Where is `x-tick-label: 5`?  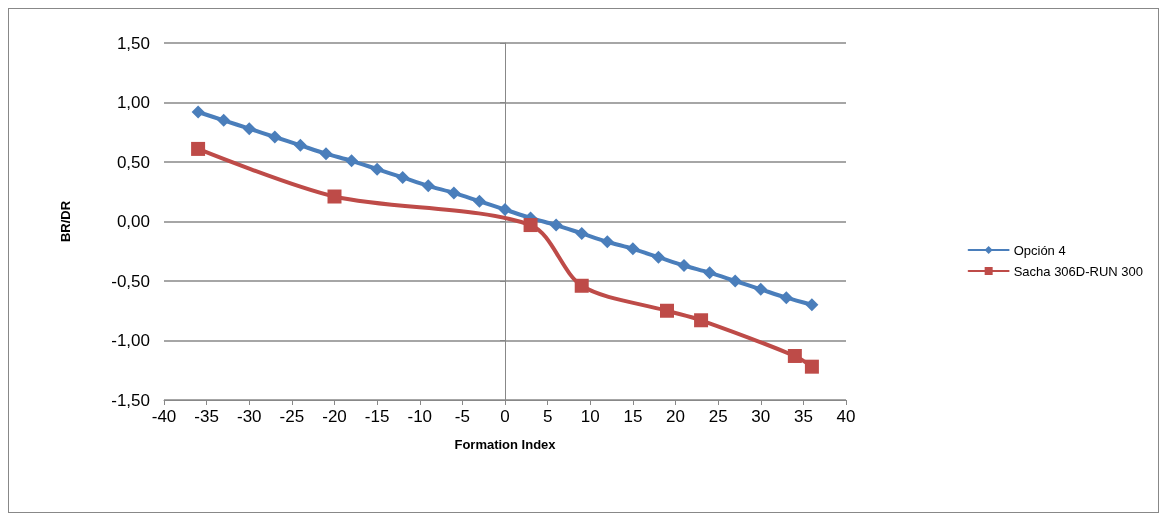
x-tick-label: 5 is located at coordinates (547, 416).